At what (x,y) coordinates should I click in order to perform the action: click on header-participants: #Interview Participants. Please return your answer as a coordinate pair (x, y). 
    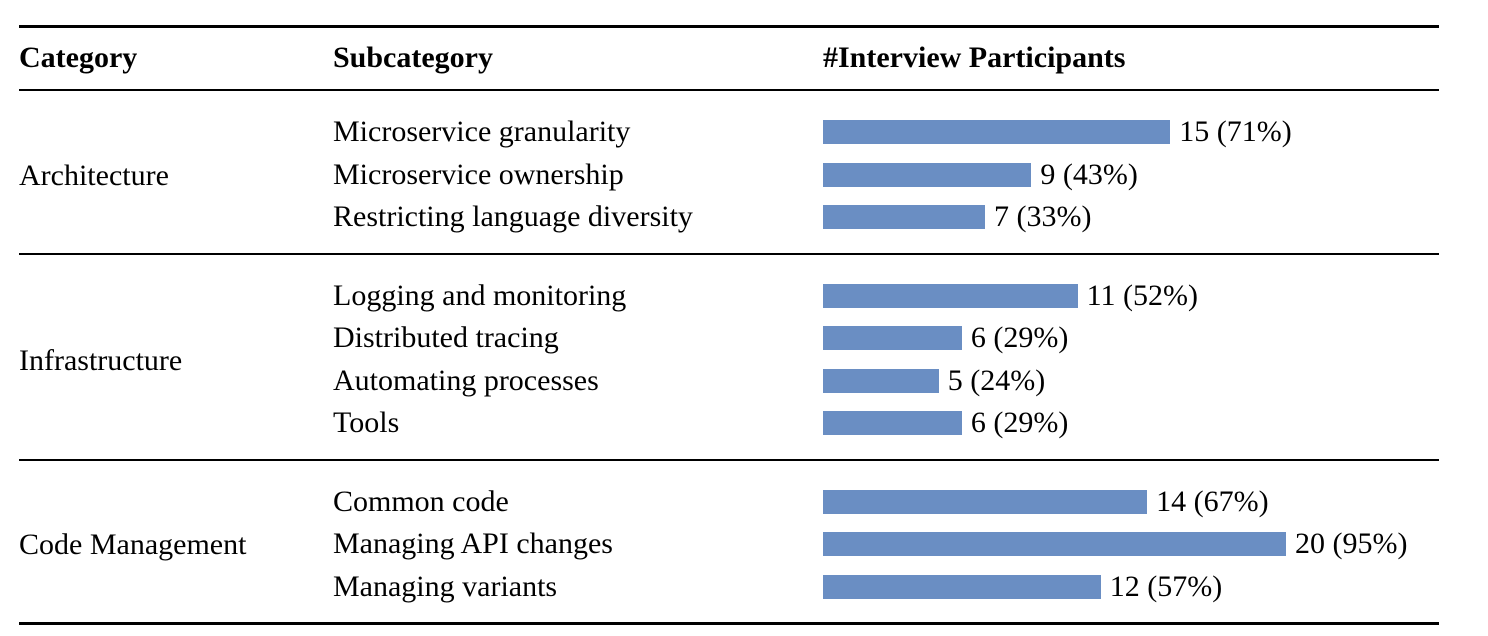
    Looking at the image, I should click on (974, 57).